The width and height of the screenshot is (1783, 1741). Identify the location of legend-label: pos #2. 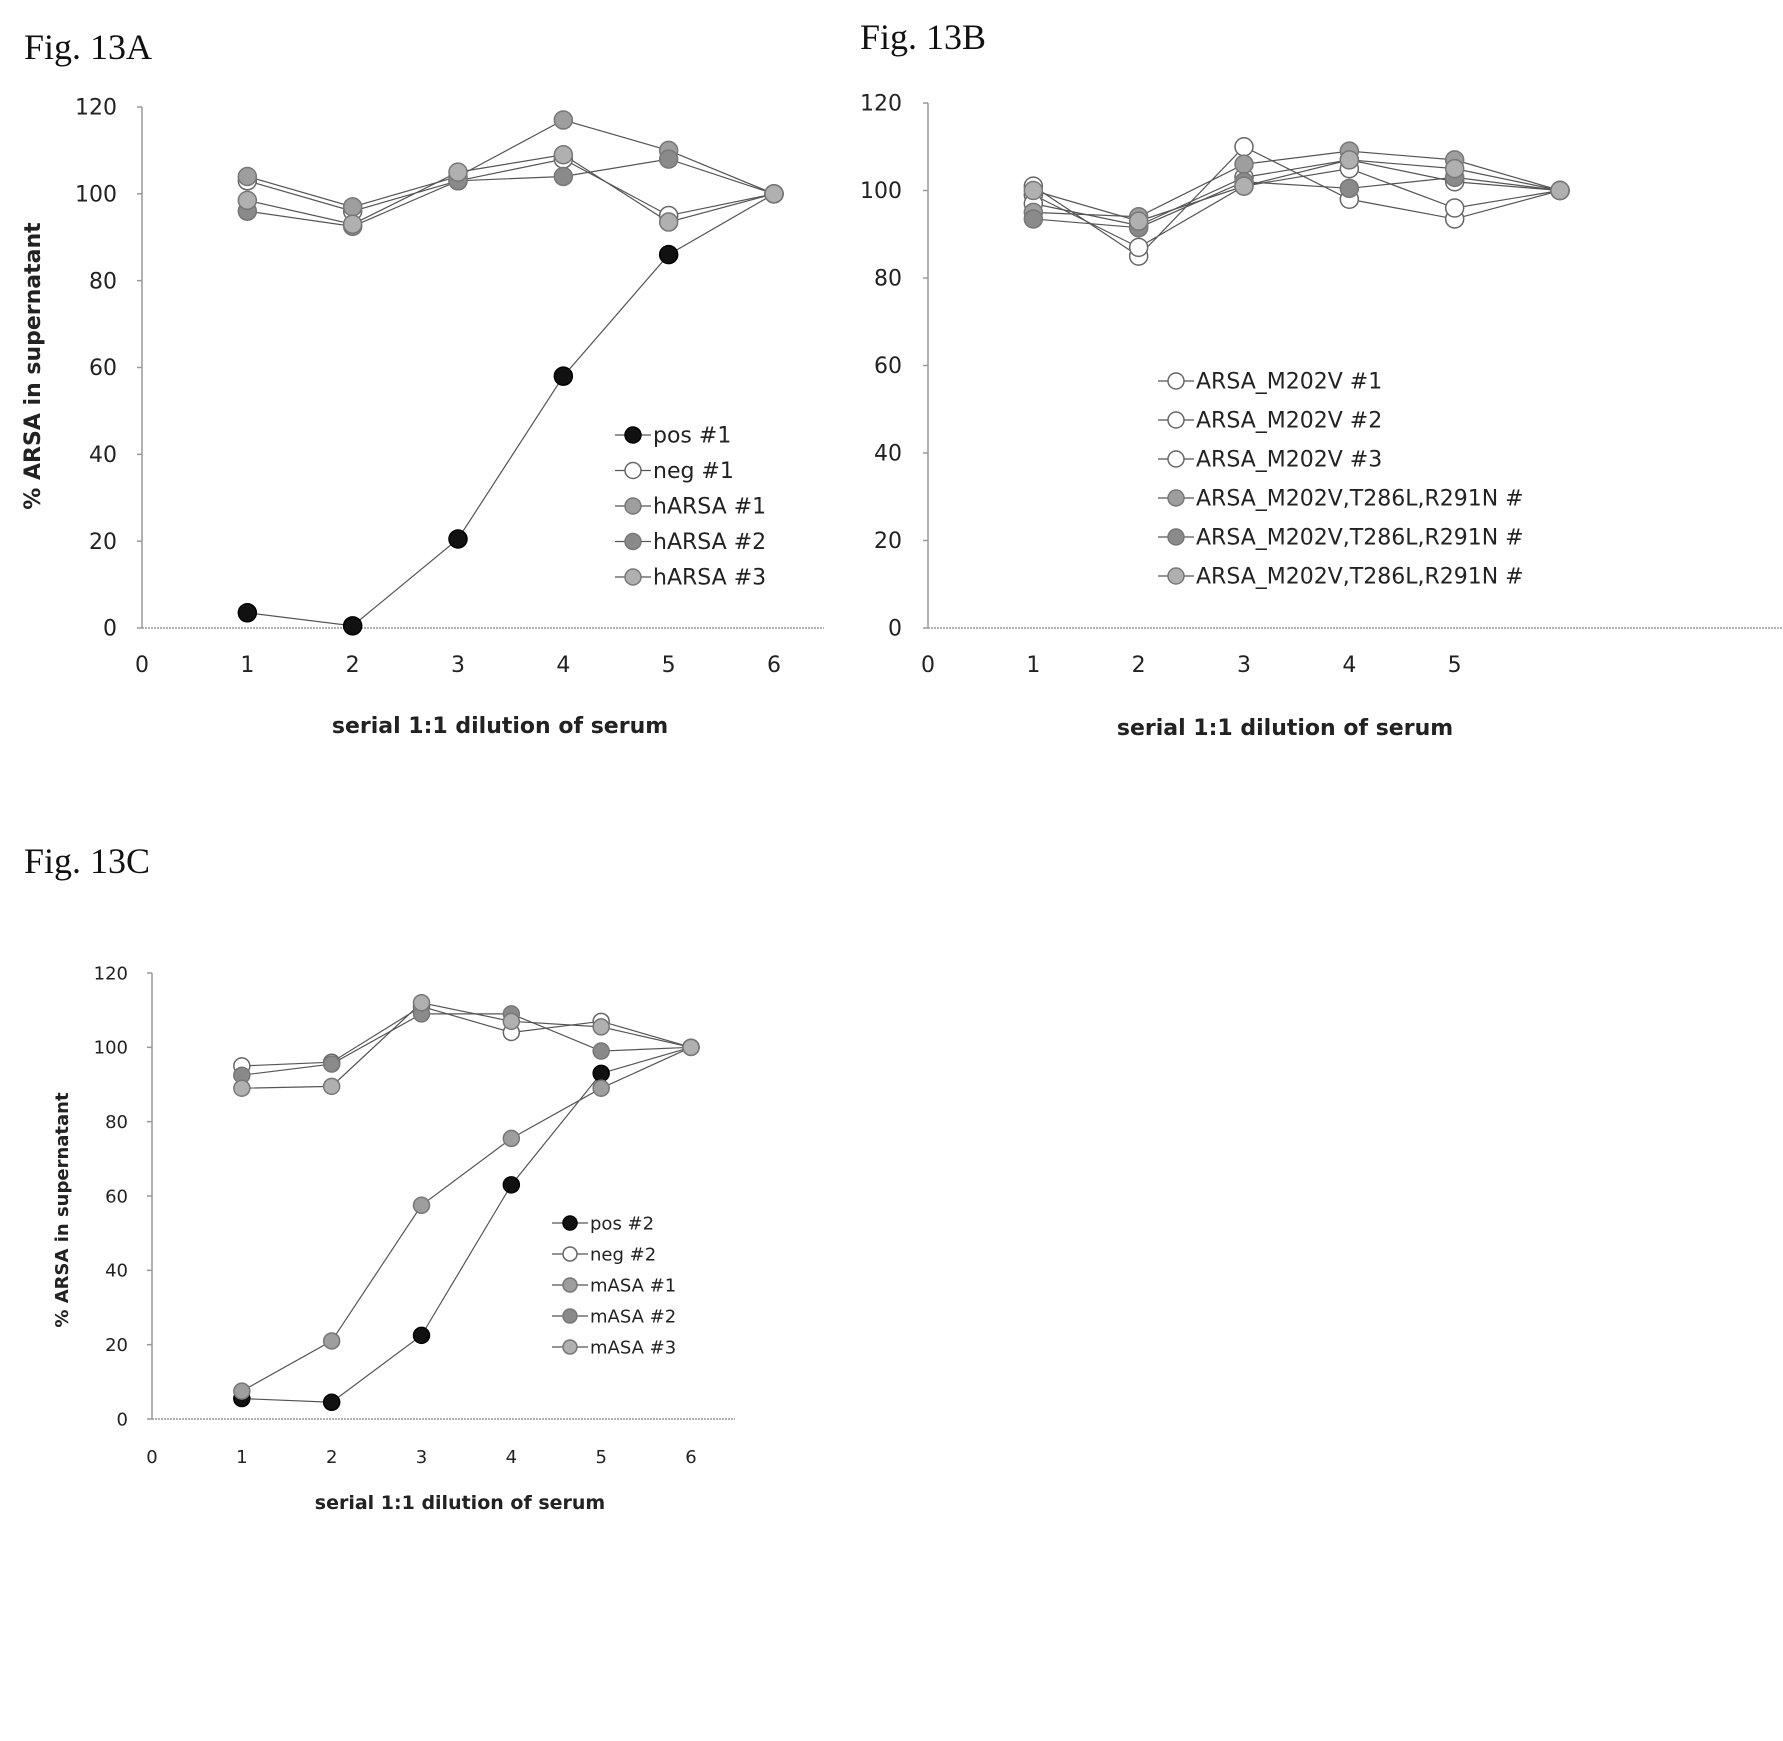
(622, 1223).